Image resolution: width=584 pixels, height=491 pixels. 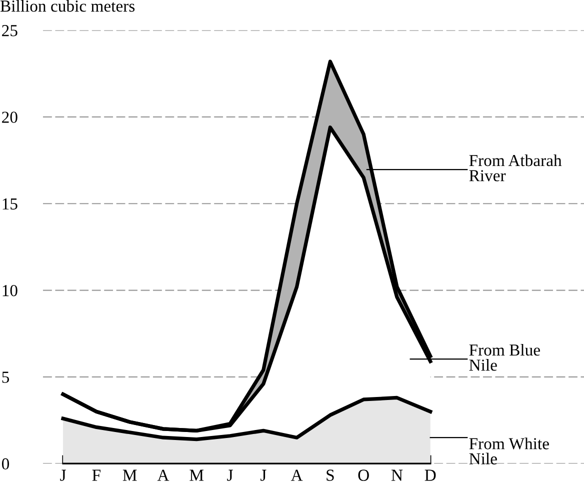 What do you see at coordinates (6, 464) in the screenshot?
I see `y-tick-label: 0` at bounding box center [6, 464].